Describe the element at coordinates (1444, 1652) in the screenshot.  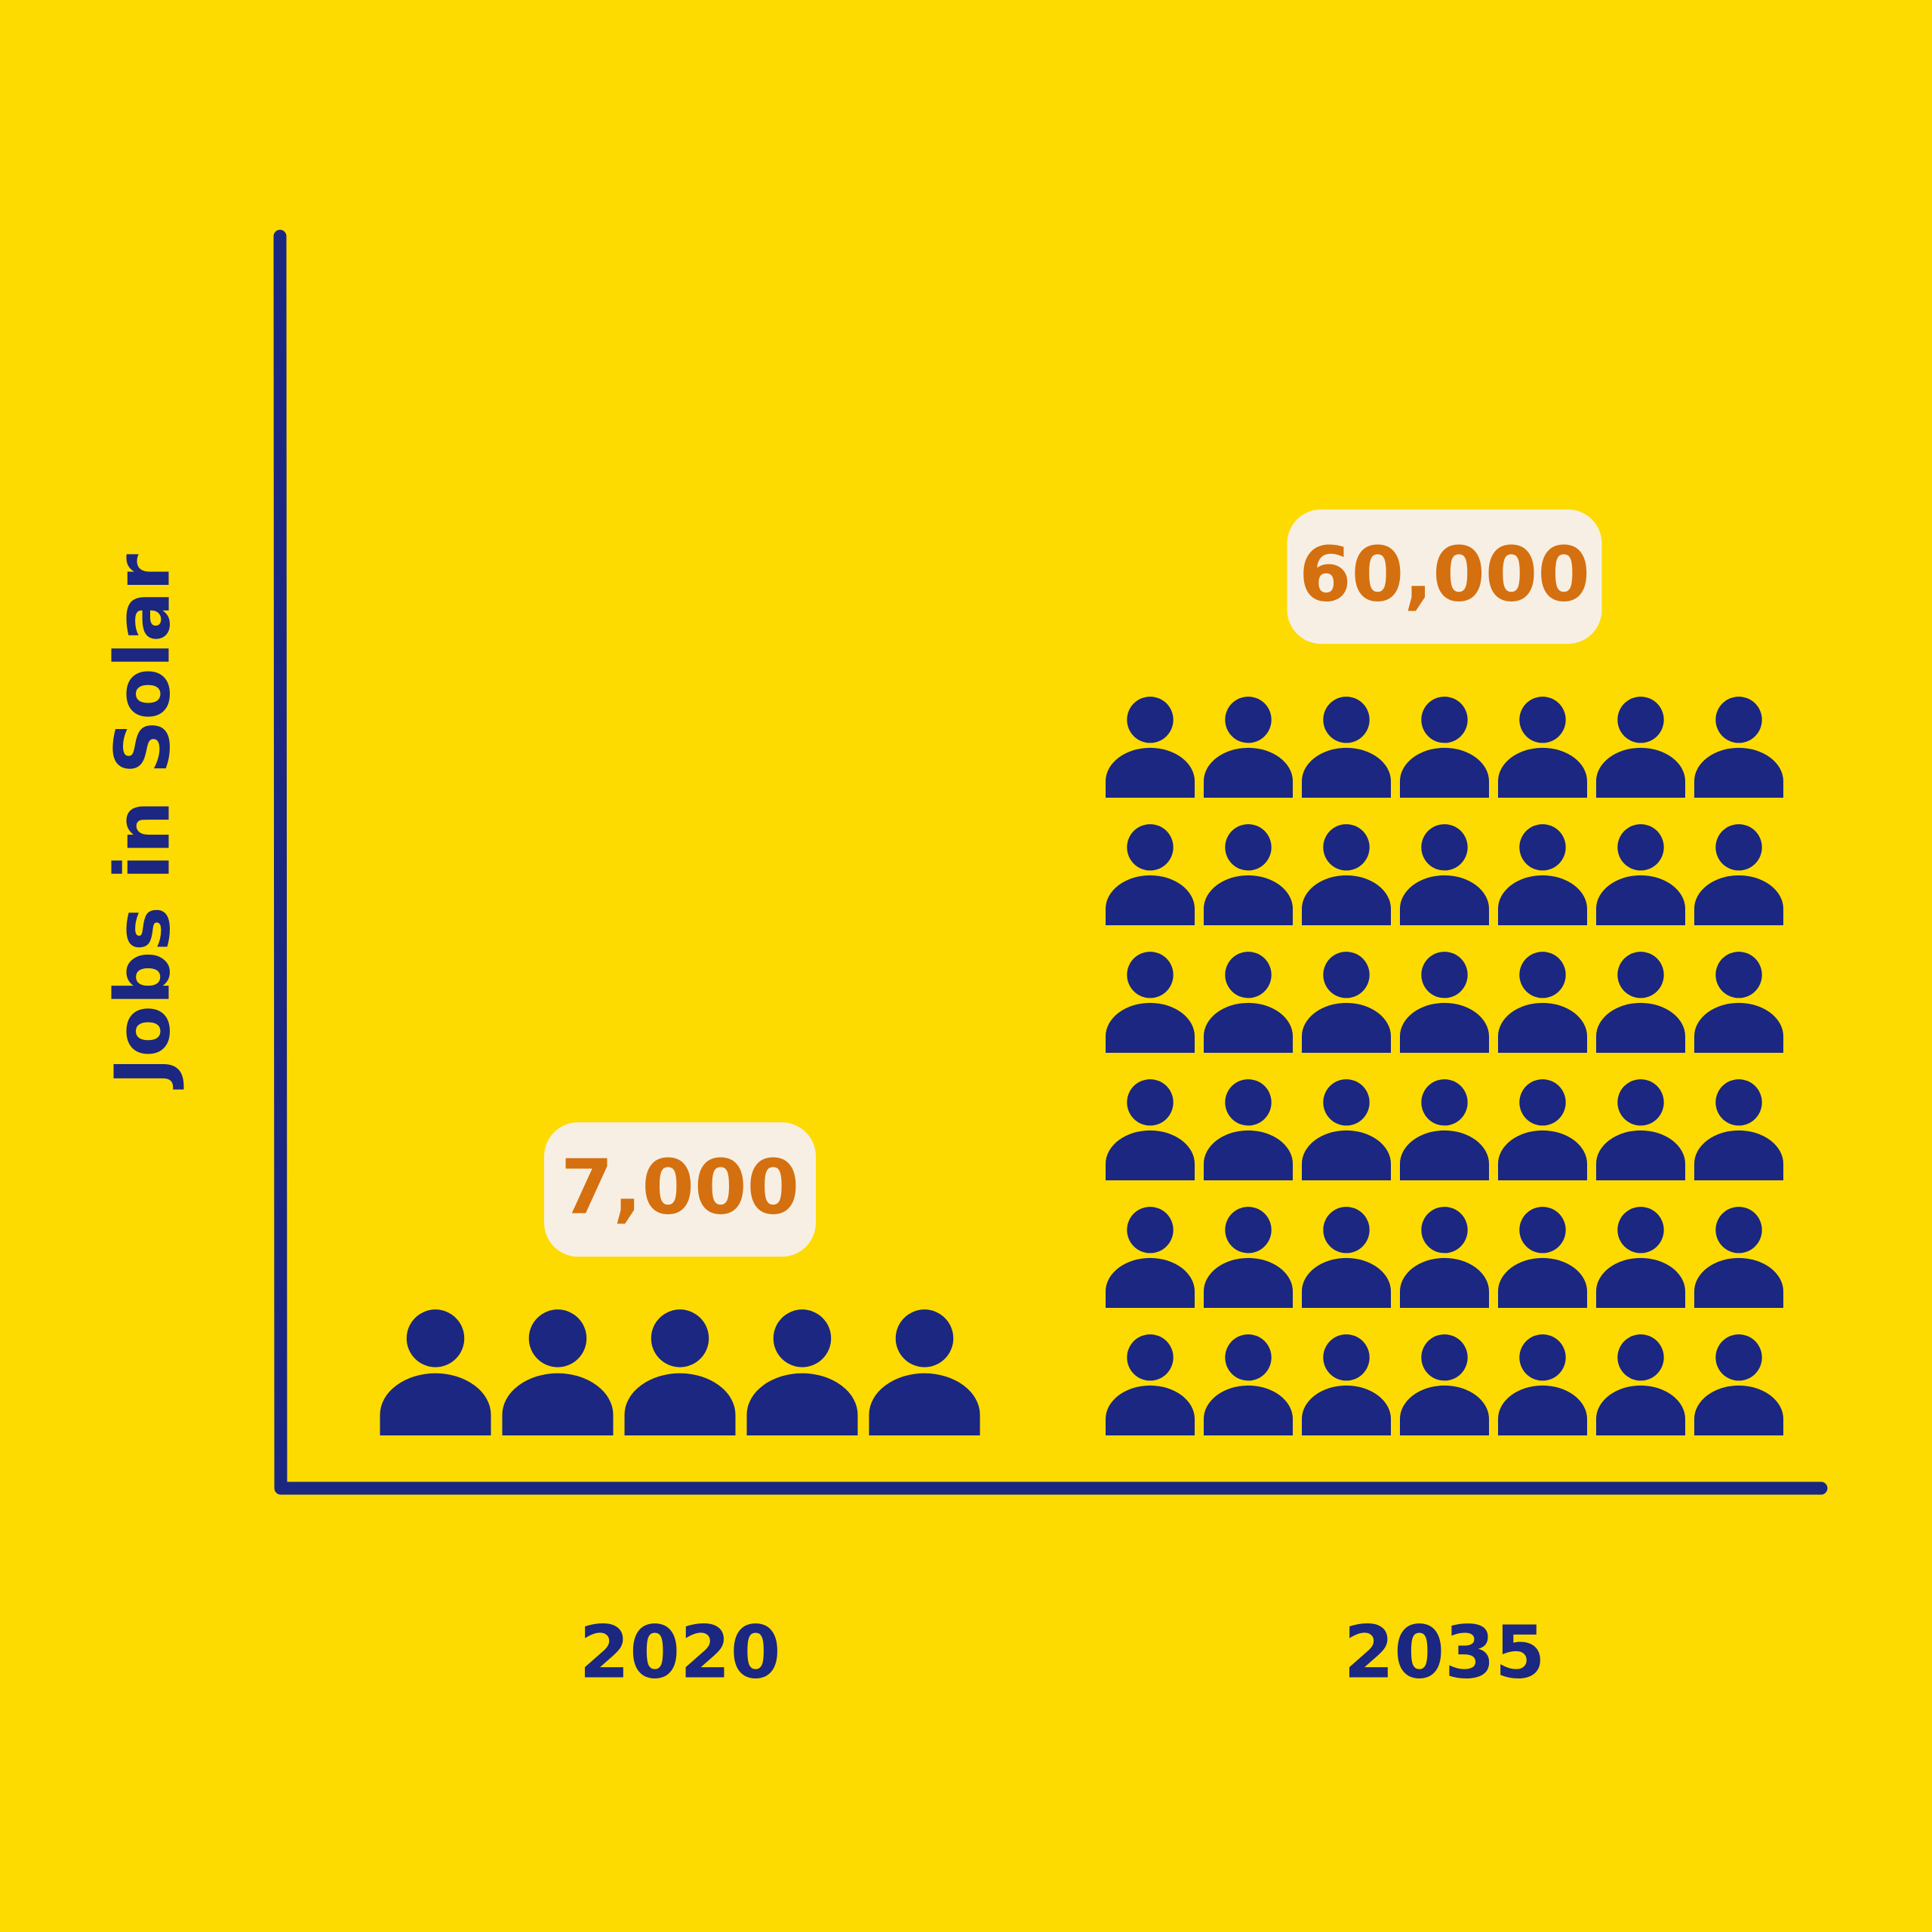
I see `x-tick-label: 2035` at that location.